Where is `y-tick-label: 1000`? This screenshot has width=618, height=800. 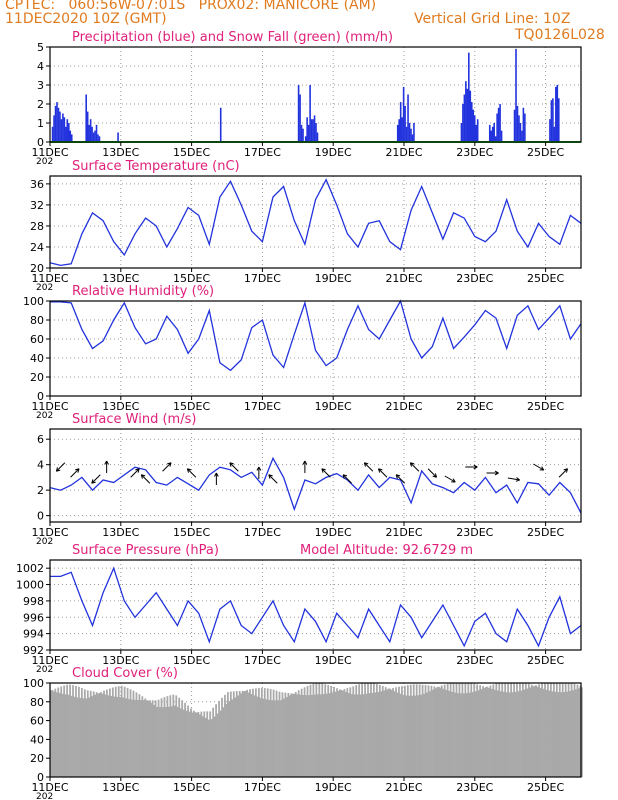 y-tick-label: 1000 is located at coordinates (30, 585).